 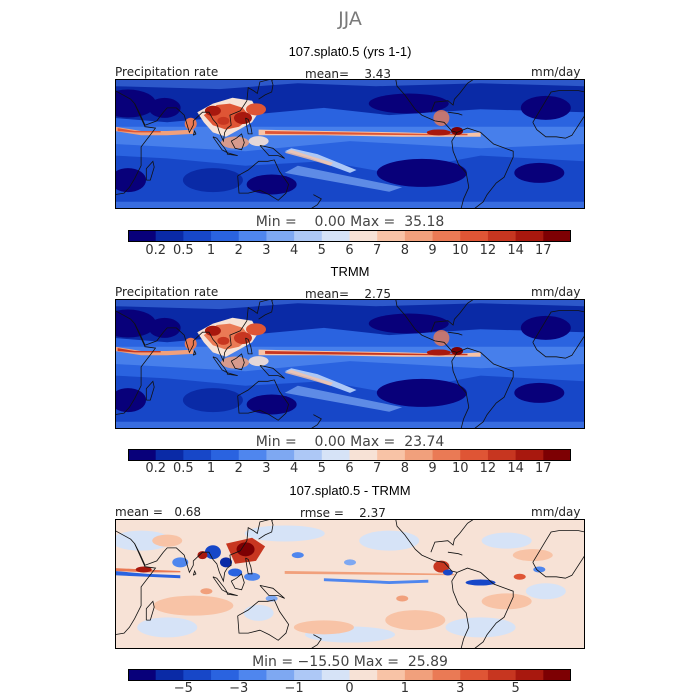 I want to click on colorbar-tick-label: 0.5, so click(x=183, y=468).